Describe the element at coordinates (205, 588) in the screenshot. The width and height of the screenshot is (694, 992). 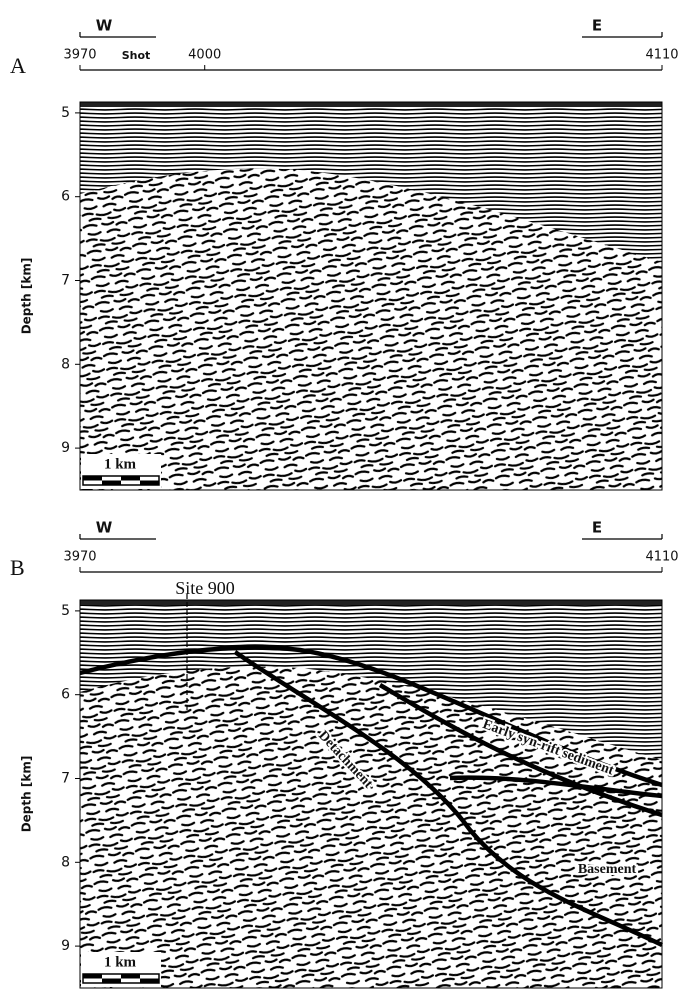
I see `site-label: Site 900` at that location.